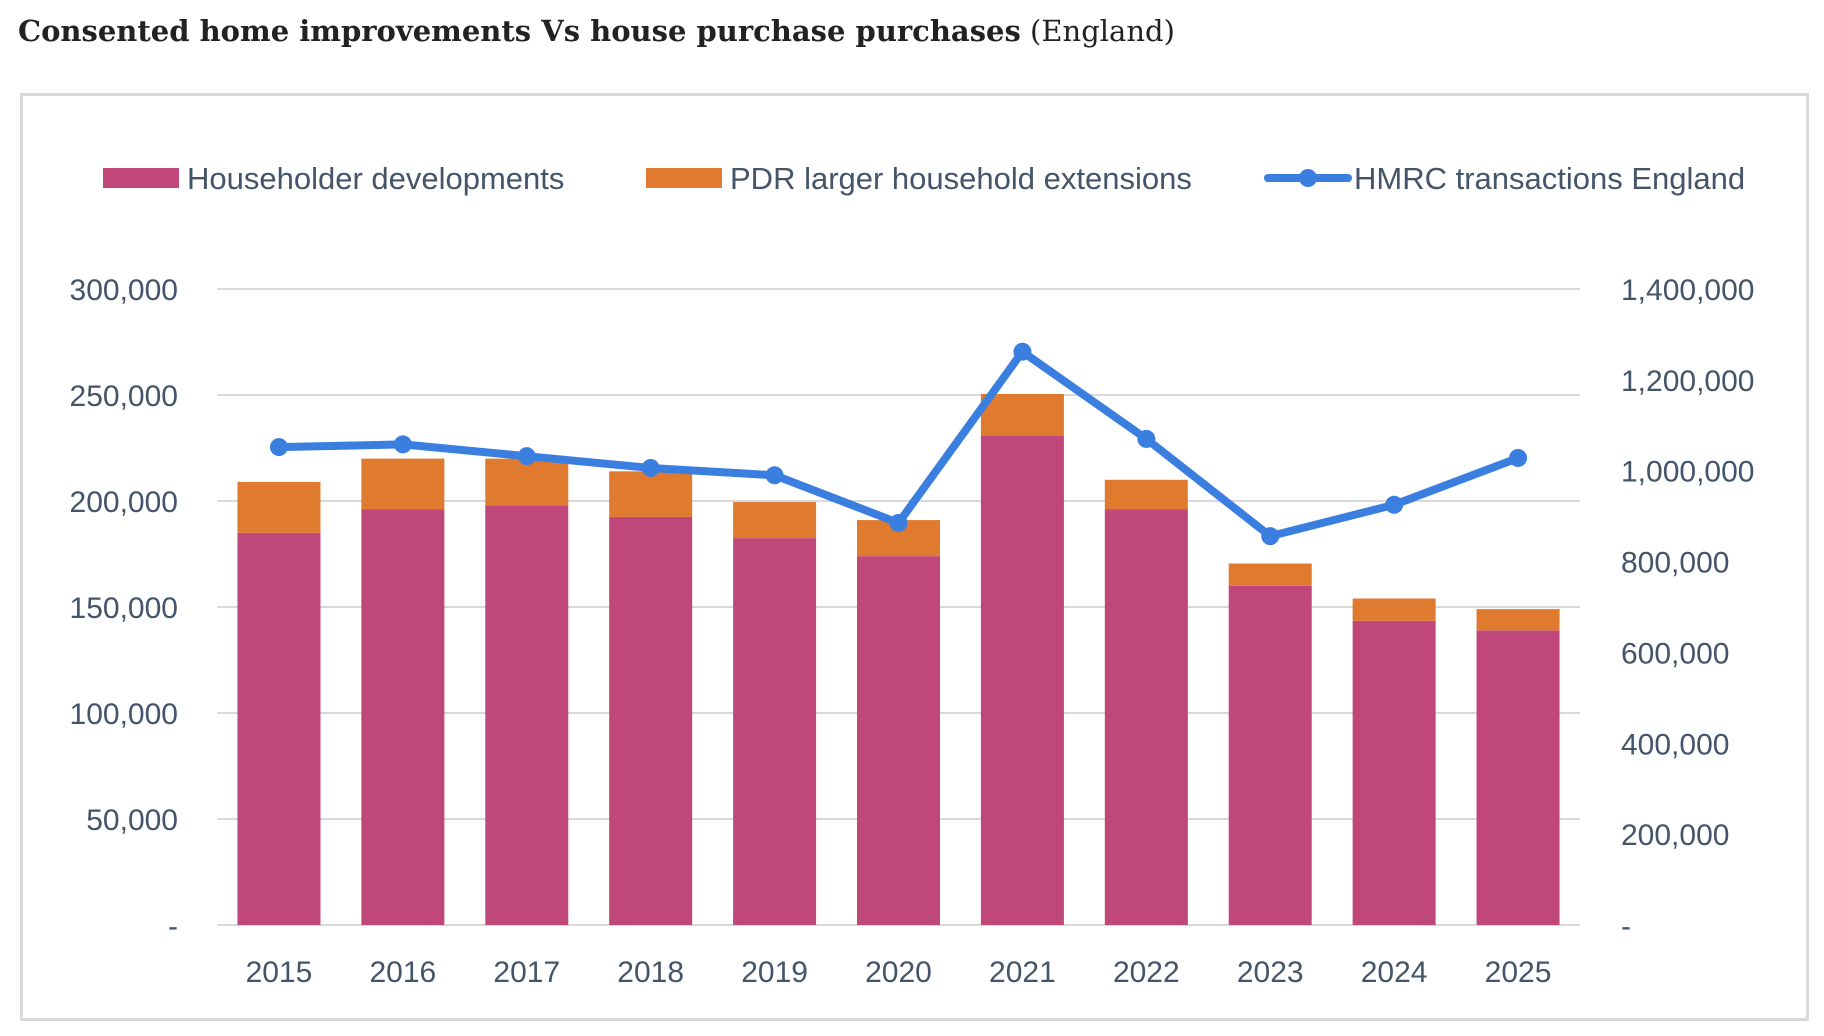 The image size is (1824, 1036). Describe the element at coordinates (1687, 381) in the screenshot. I see `right-tick-label: 1,200,000` at that location.